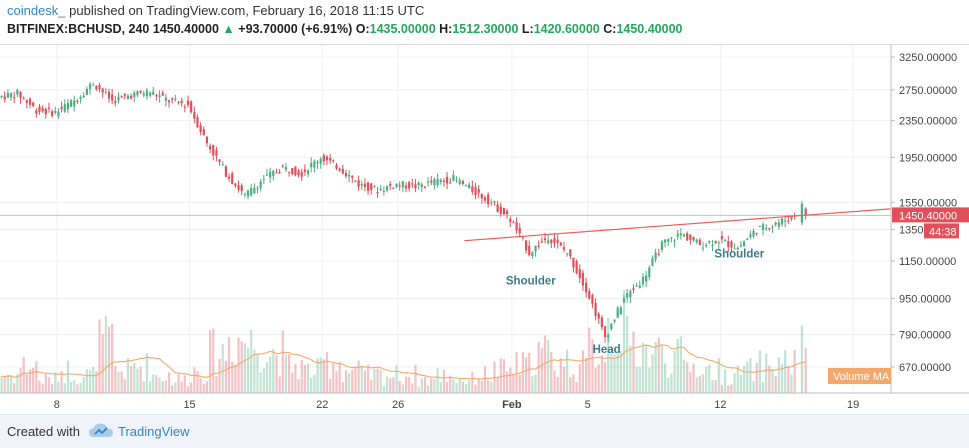 This screenshot has height=448, width=969. I want to click on neckline-trendline, so click(678, 225).